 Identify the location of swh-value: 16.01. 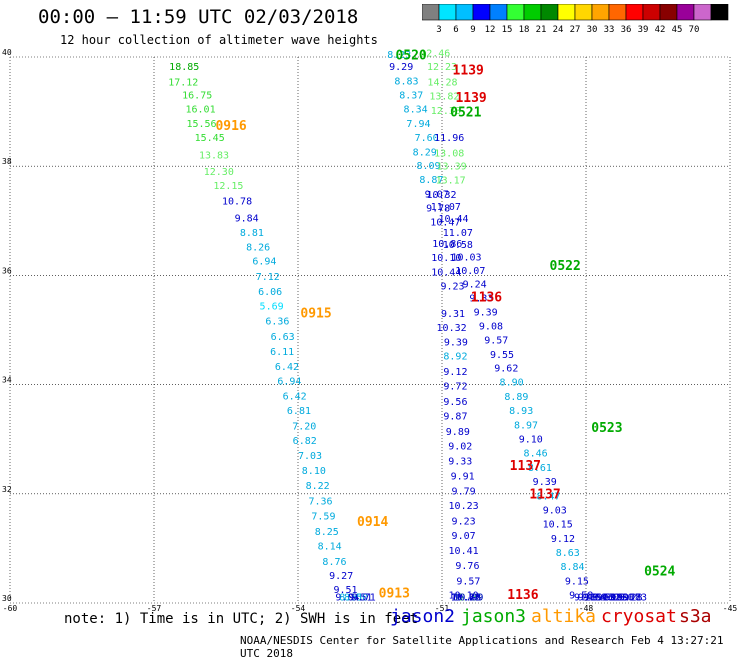
(201, 110).